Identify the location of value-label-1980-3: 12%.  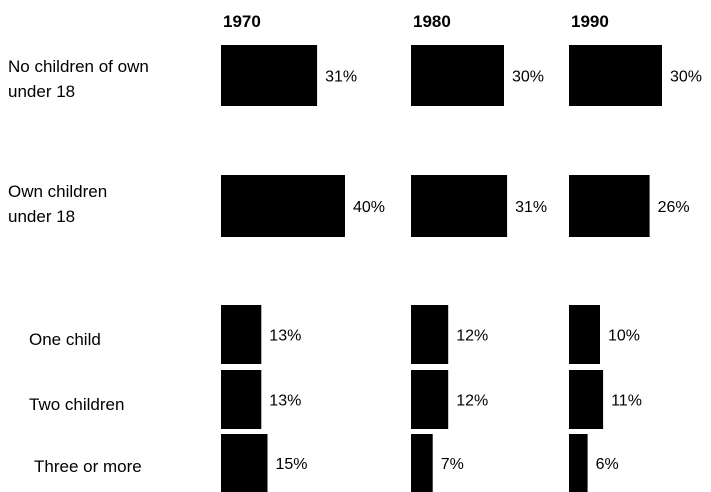
(472, 336).